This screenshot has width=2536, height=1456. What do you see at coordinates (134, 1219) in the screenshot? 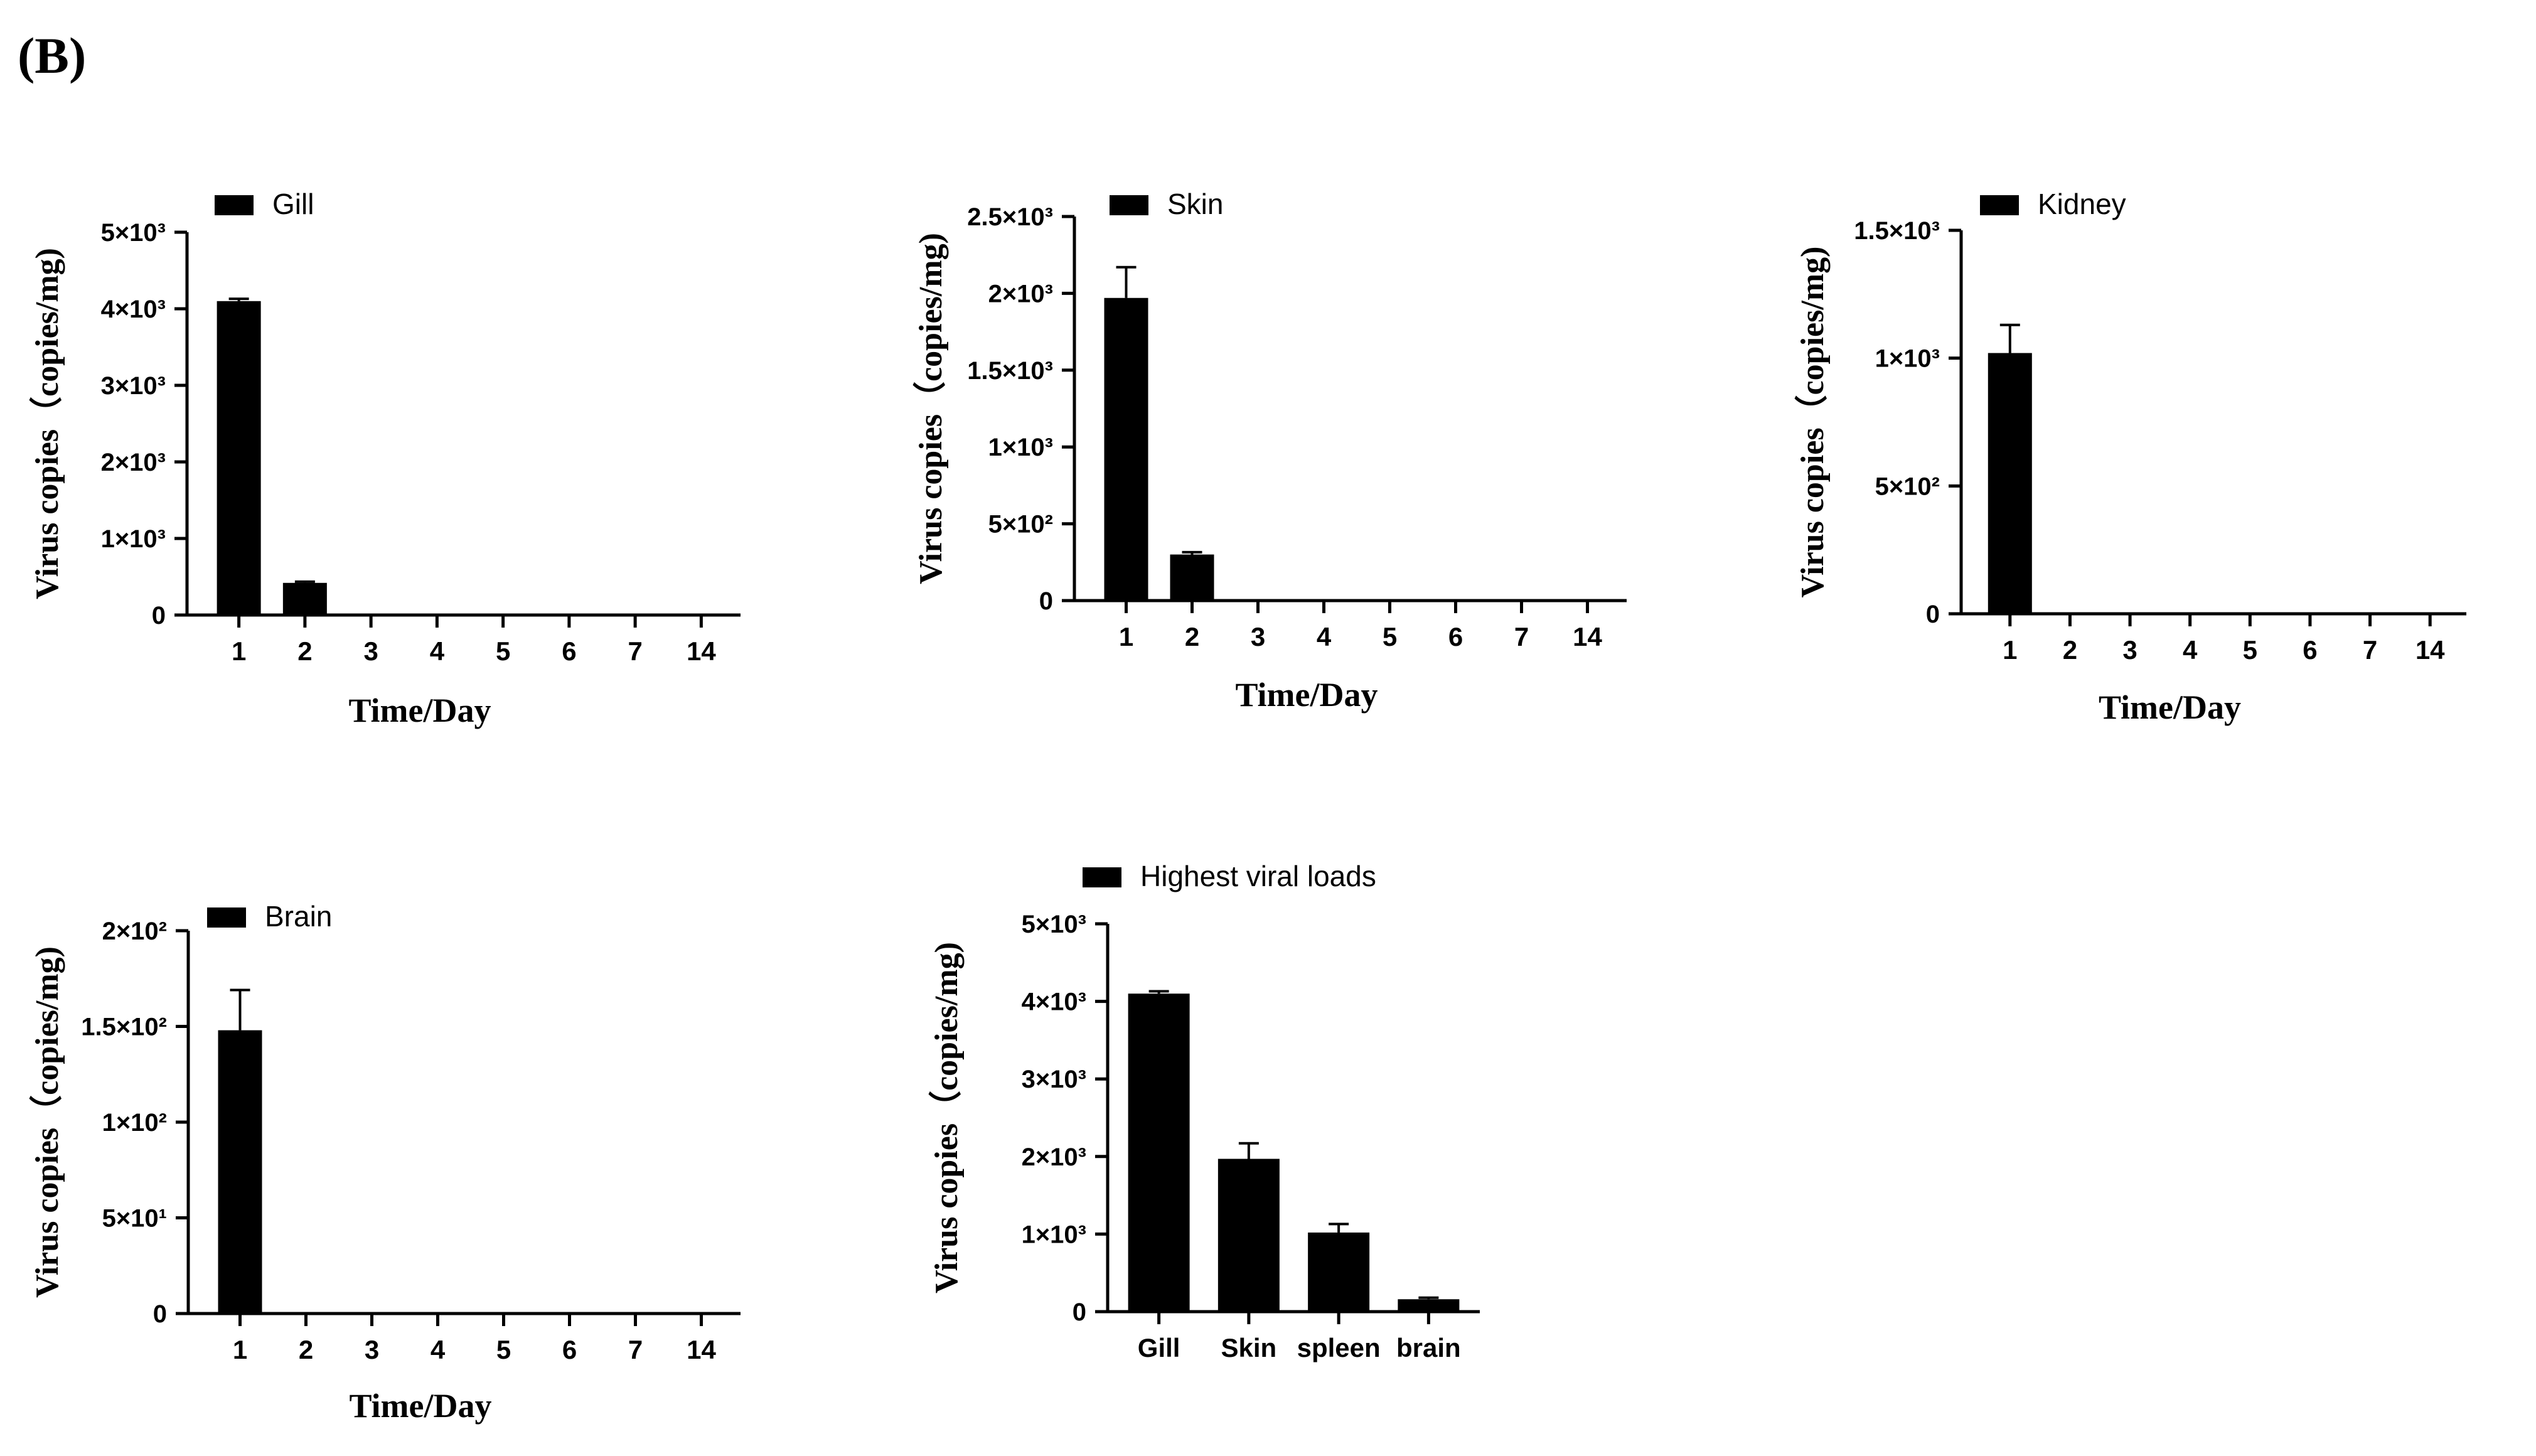
I see `y-tick-label: 5×10¹` at bounding box center [134, 1219].